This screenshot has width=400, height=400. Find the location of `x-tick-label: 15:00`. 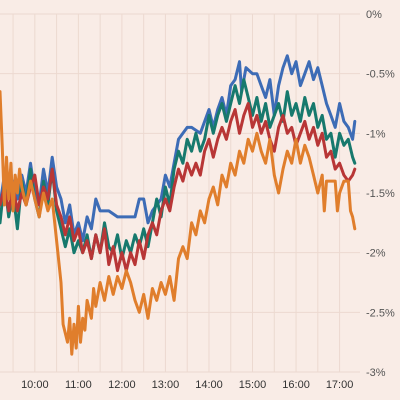

x-tick-label: 15:00 is located at coordinates (253, 385).